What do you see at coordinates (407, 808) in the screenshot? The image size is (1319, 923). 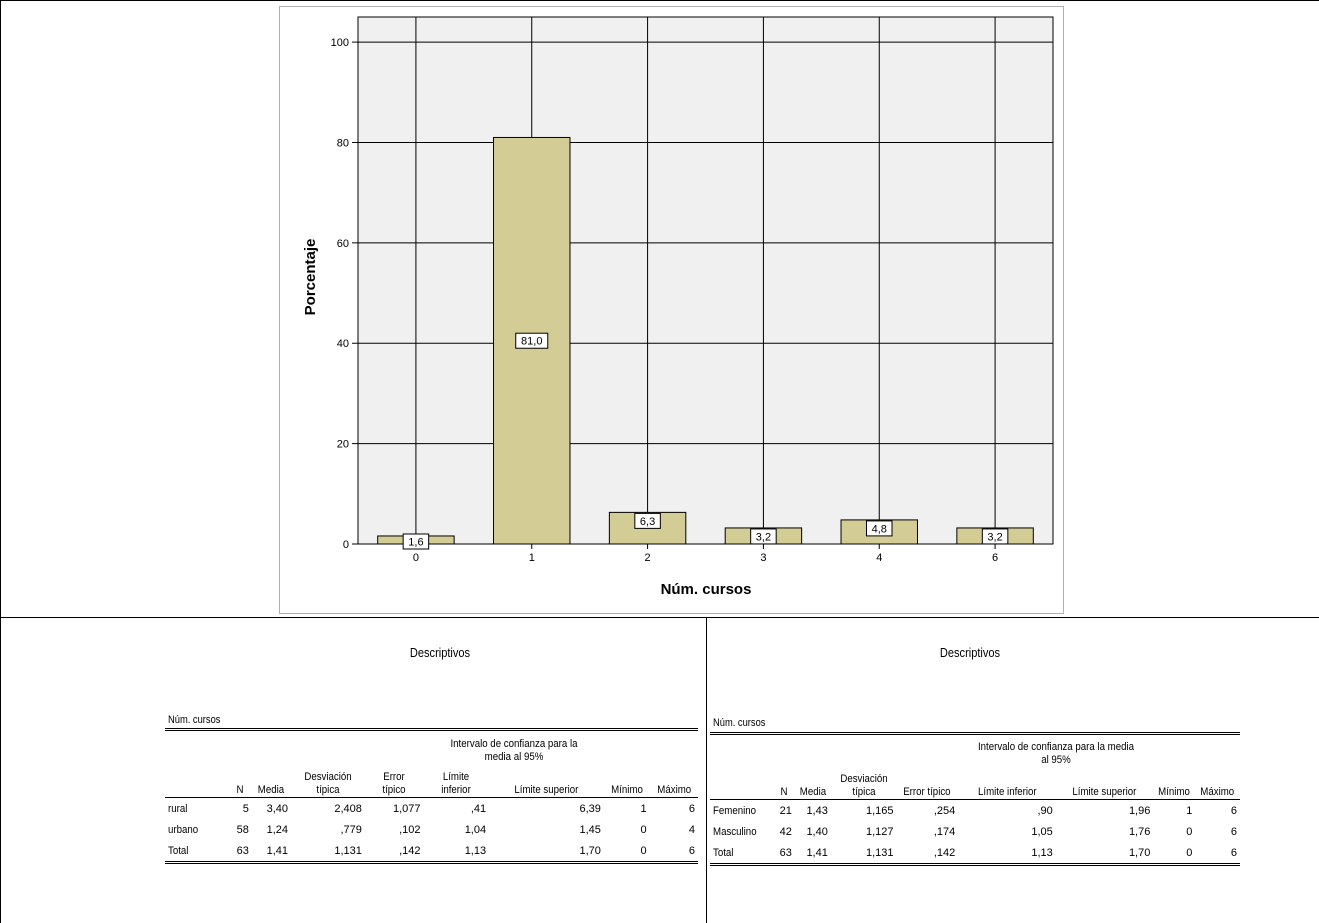 I see `table-cell: 1,077` at bounding box center [407, 808].